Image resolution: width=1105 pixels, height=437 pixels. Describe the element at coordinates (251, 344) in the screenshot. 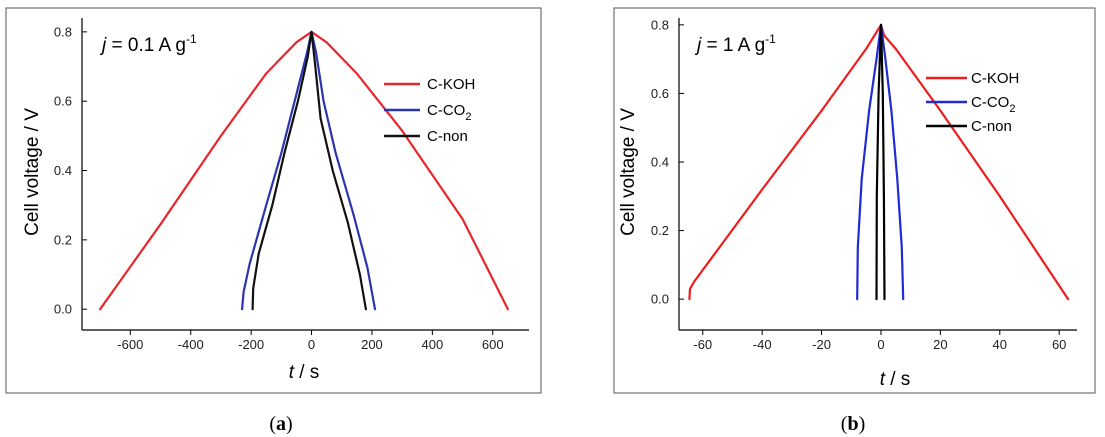

I see `x-tick-label: -200` at that location.